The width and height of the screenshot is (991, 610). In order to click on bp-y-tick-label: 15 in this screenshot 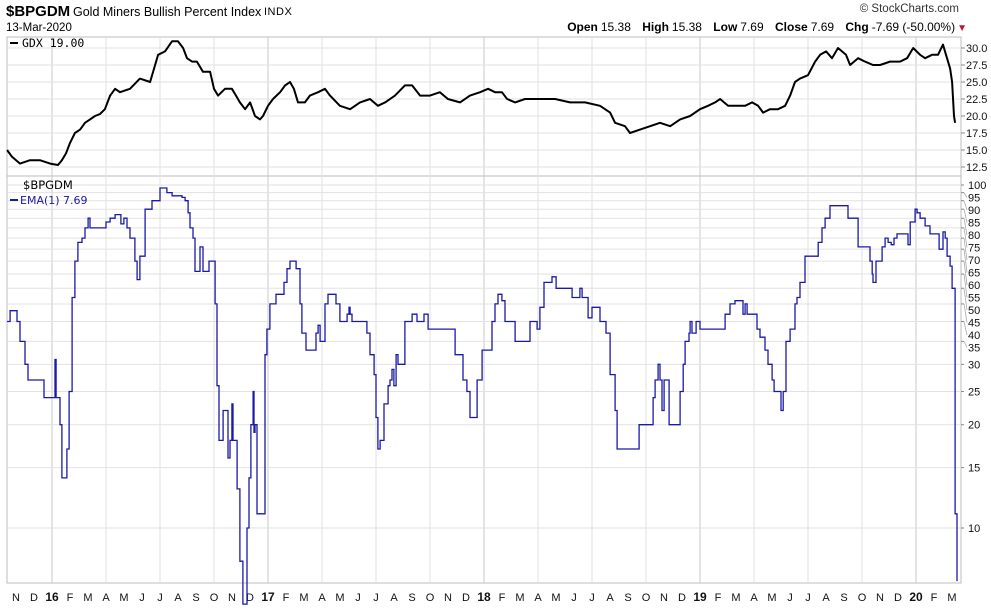, I will do `click(974, 469)`.